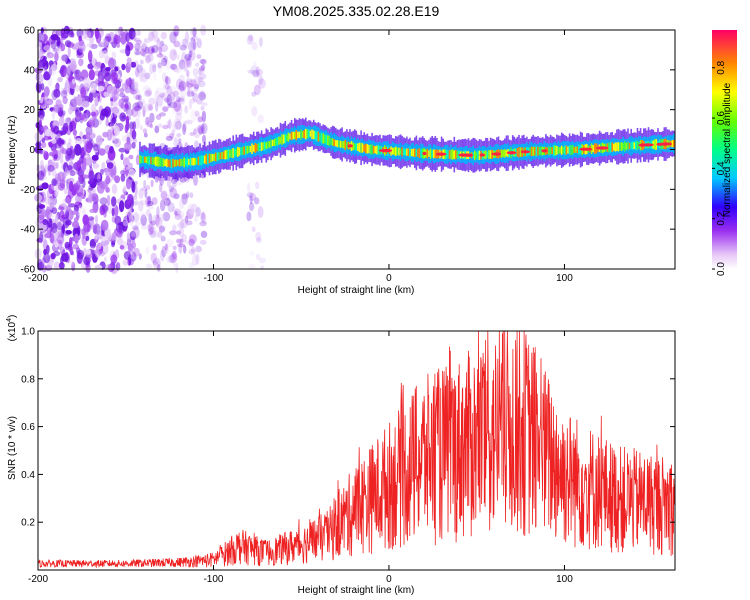  What do you see at coordinates (12, 448) in the screenshot?
I see `snr-y-axis-label: SNR (10 * v/v)` at bounding box center [12, 448].